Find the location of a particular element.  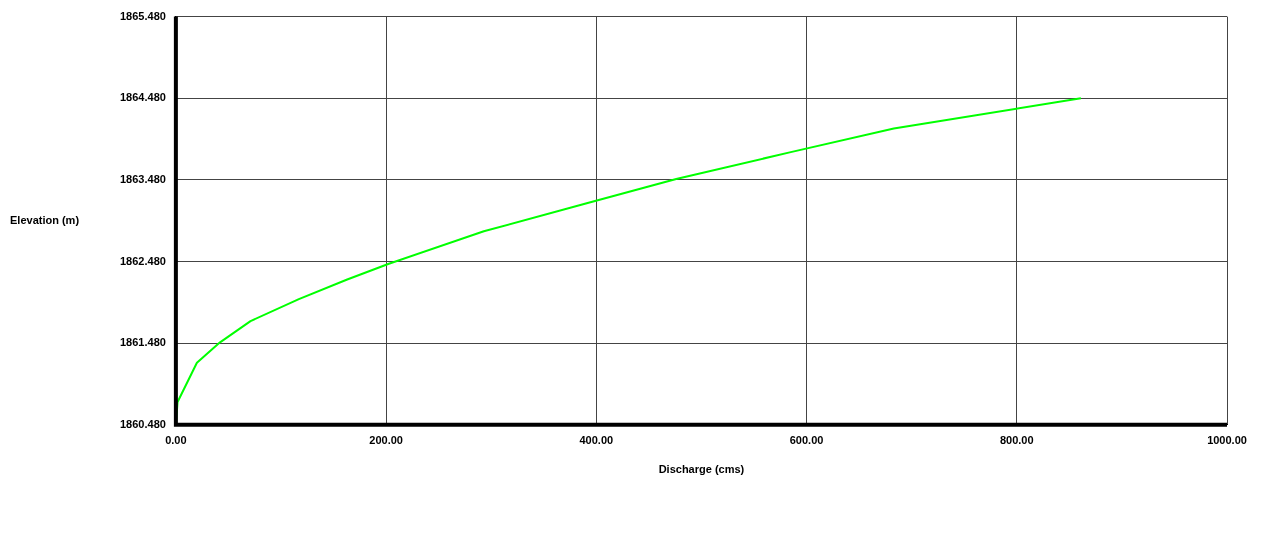

y-tick-label: 1860.480 is located at coordinates (142, 423).